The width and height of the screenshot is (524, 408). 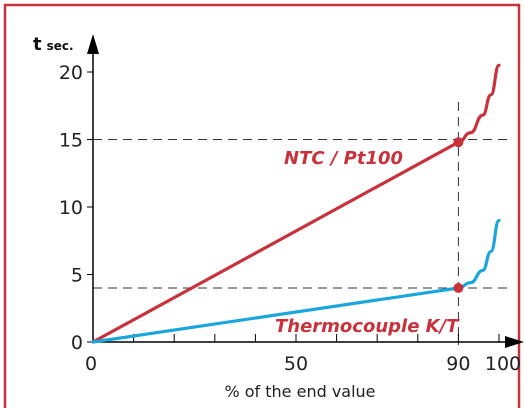 What do you see at coordinates (296, 364) in the screenshot?
I see `x-tick-label: 50` at bounding box center [296, 364].